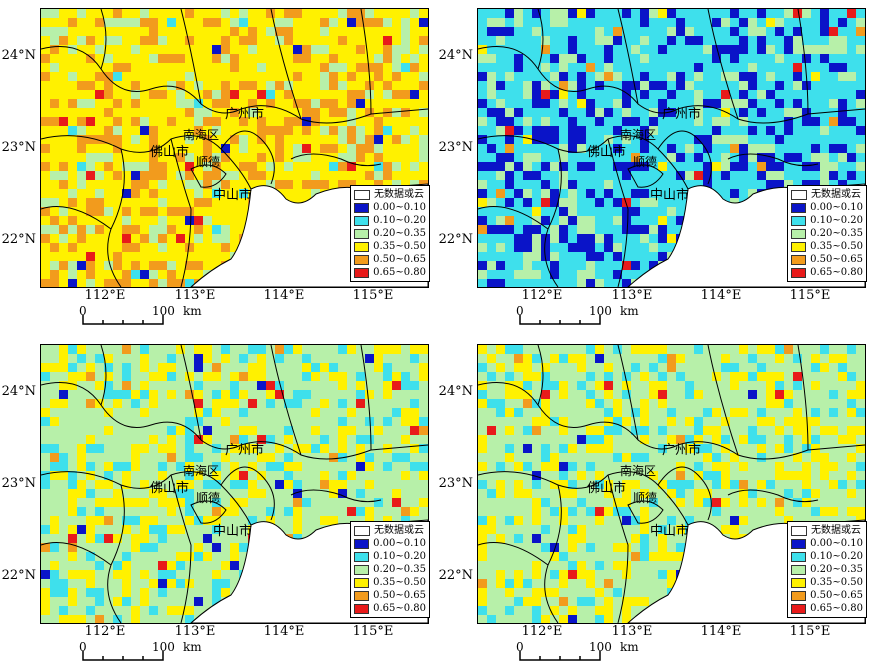 The height and width of the screenshot is (672, 875). Describe the element at coordinates (399, 272) in the screenshot. I see `legend-label: 0.65~0.80` at that location.